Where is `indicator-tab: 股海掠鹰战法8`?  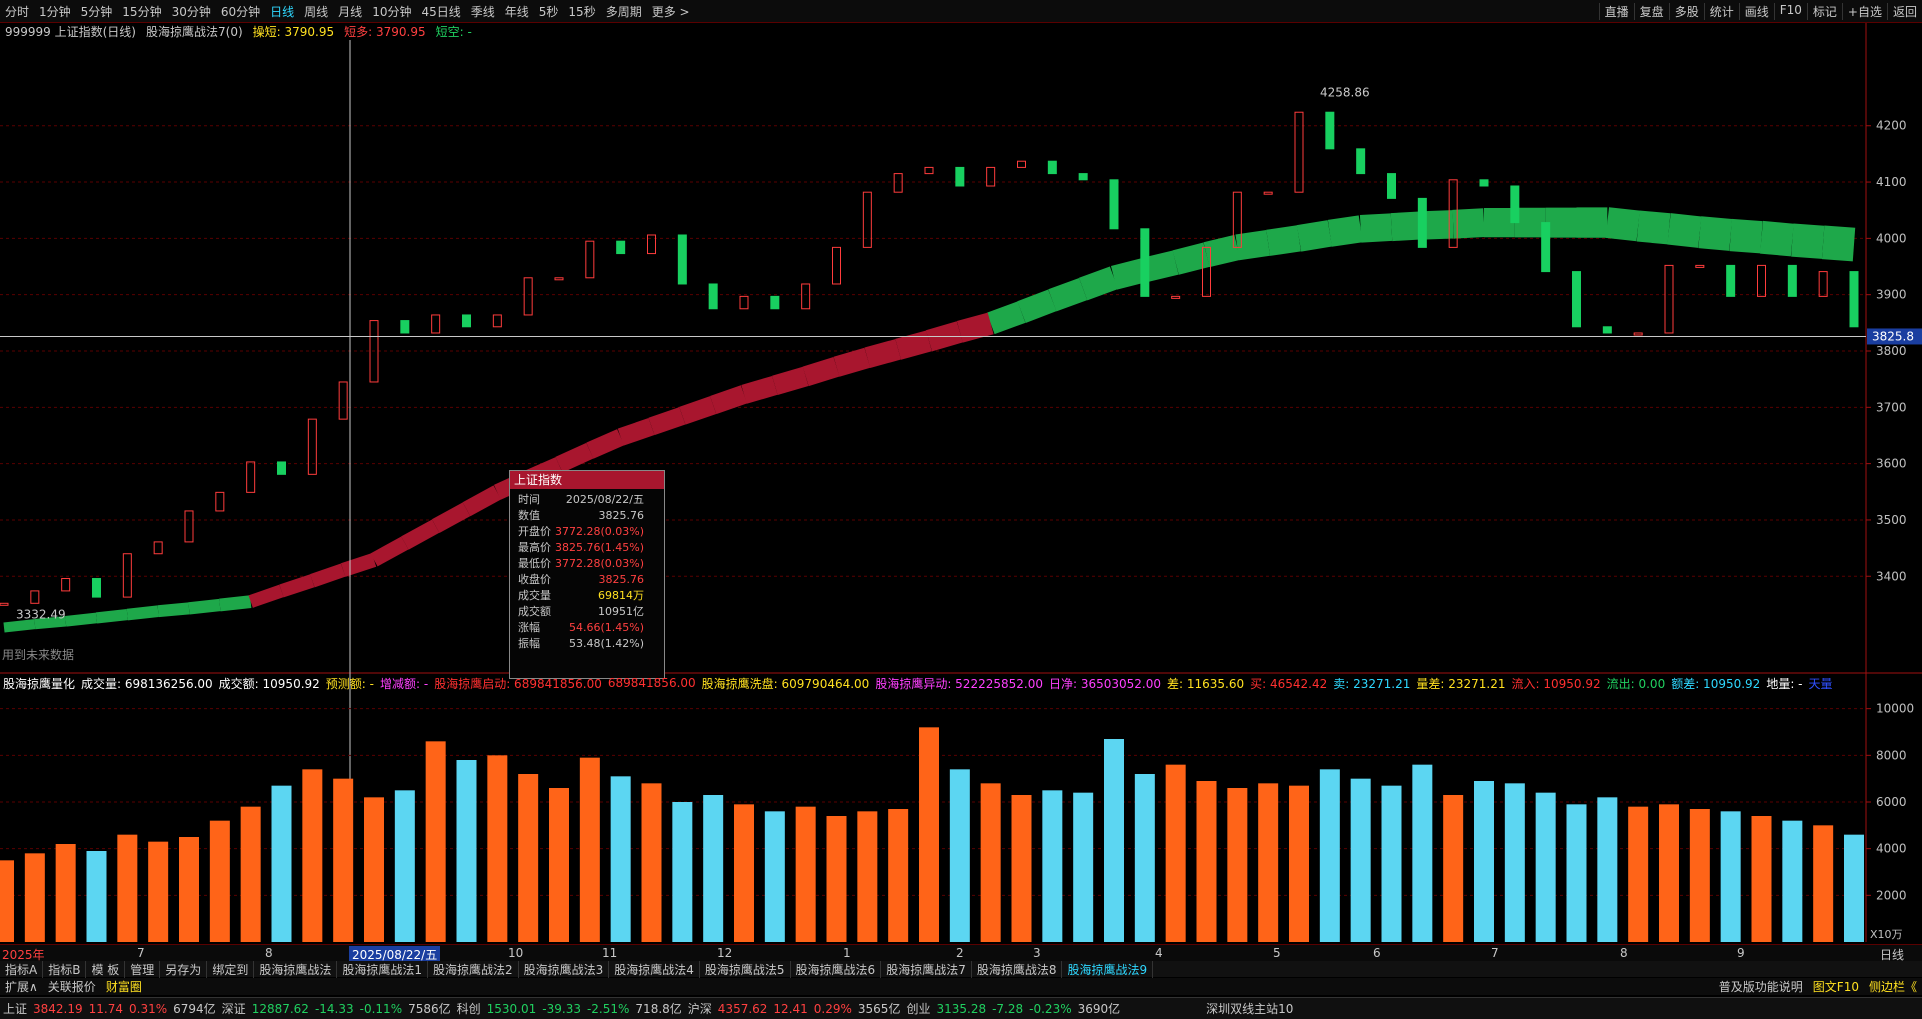 indicator-tab: 股海掠鹰战法8 is located at coordinates (1017, 969).